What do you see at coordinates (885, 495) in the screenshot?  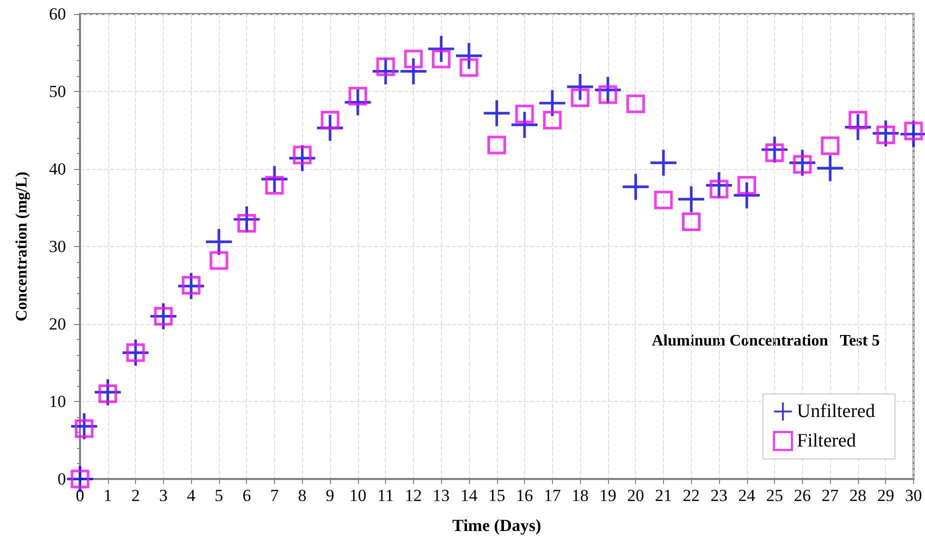 I see `x-tick-label: 29` at bounding box center [885, 495].